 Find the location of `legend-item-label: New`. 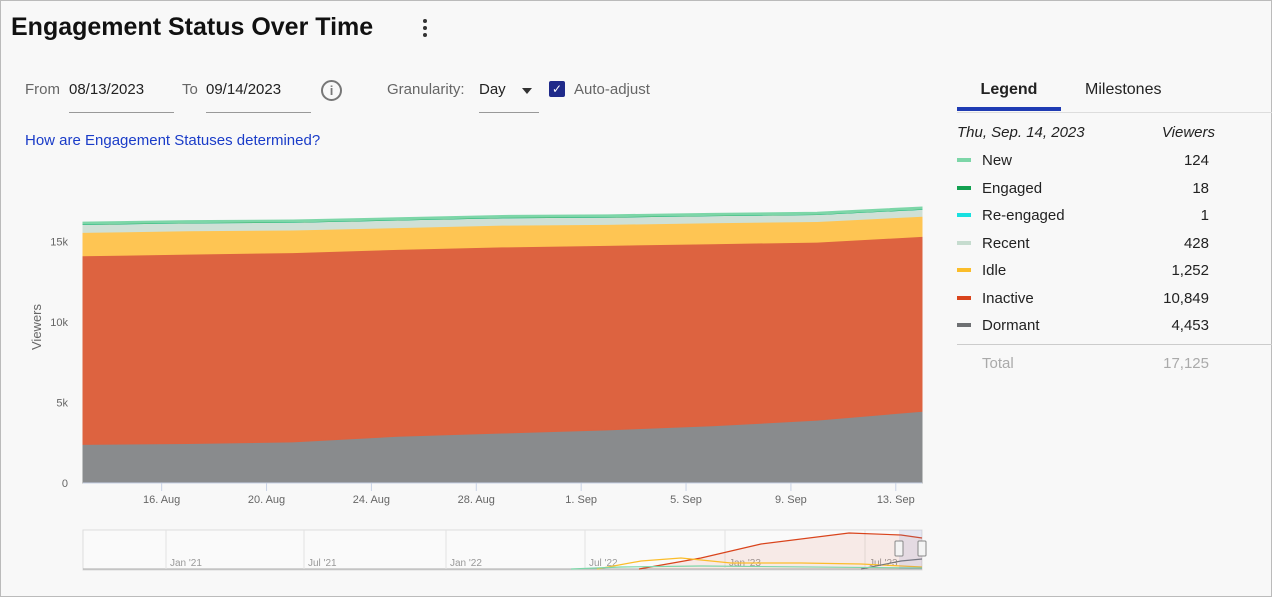

legend-item-label: New is located at coordinates (997, 160).